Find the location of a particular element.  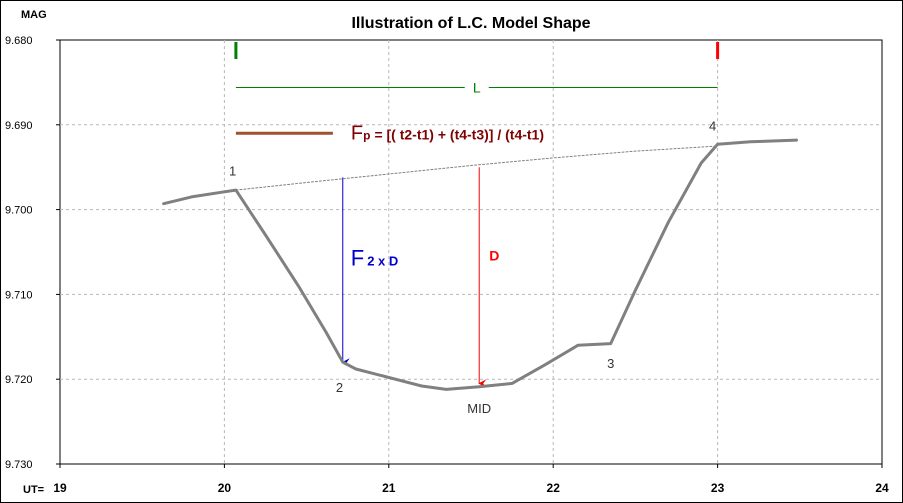

y-tick-label: 9.710 is located at coordinates (19, 295).